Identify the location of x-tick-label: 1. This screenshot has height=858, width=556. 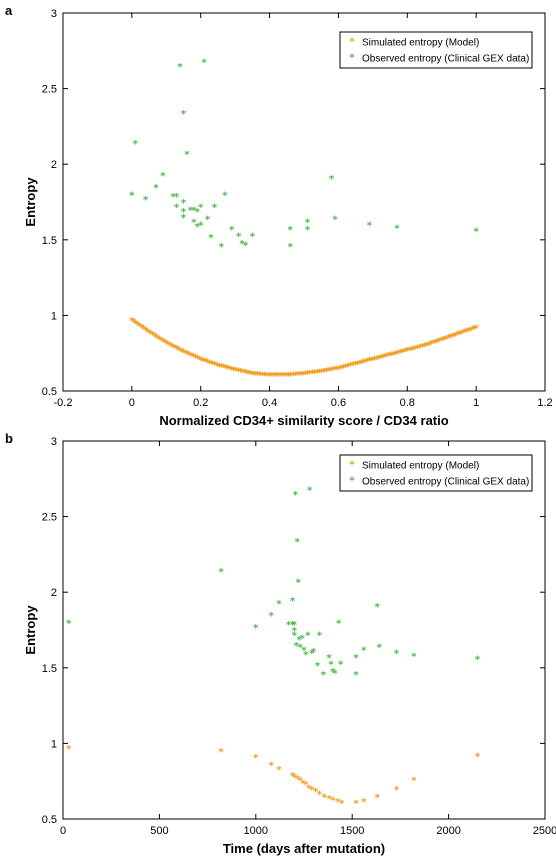
(476, 403).